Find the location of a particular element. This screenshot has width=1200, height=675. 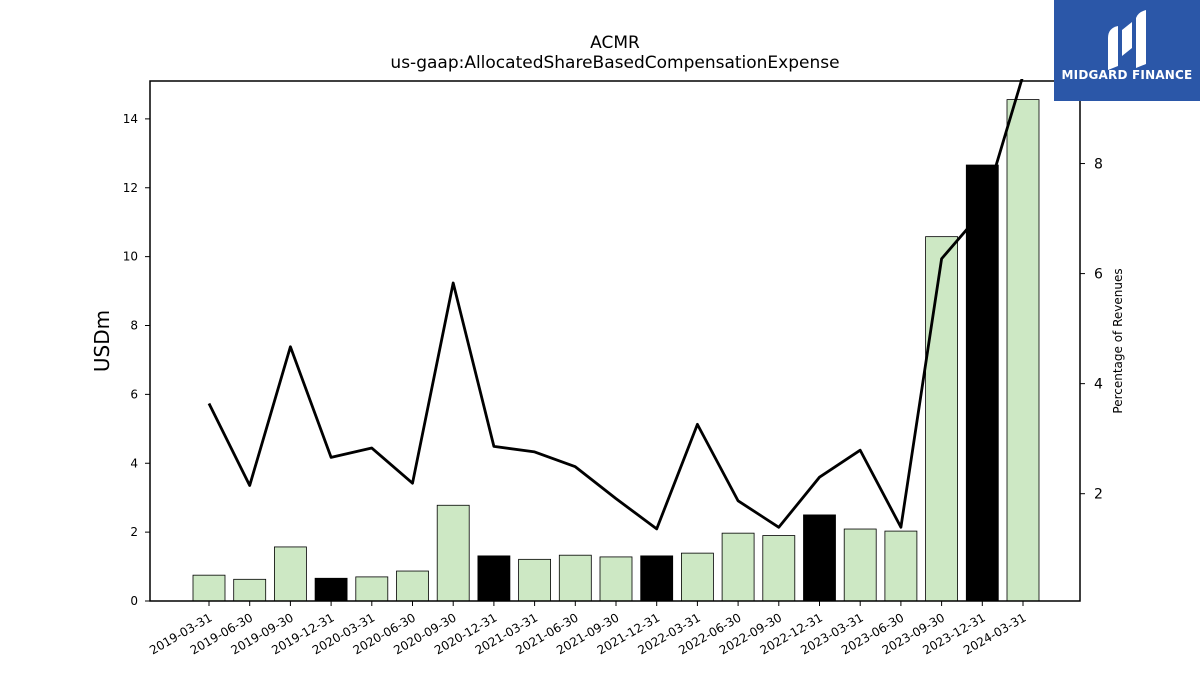

y-tick-label: 8 is located at coordinates (134, 326).